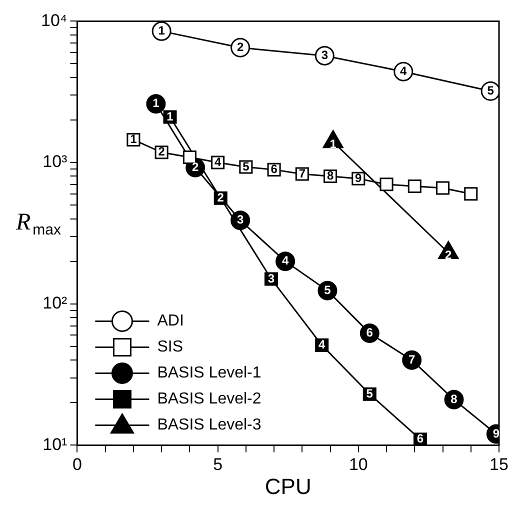  What do you see at coordinates (170, 347) in the screenshot?
I see `legend-label: SIS` at bounding box center [170, 347].